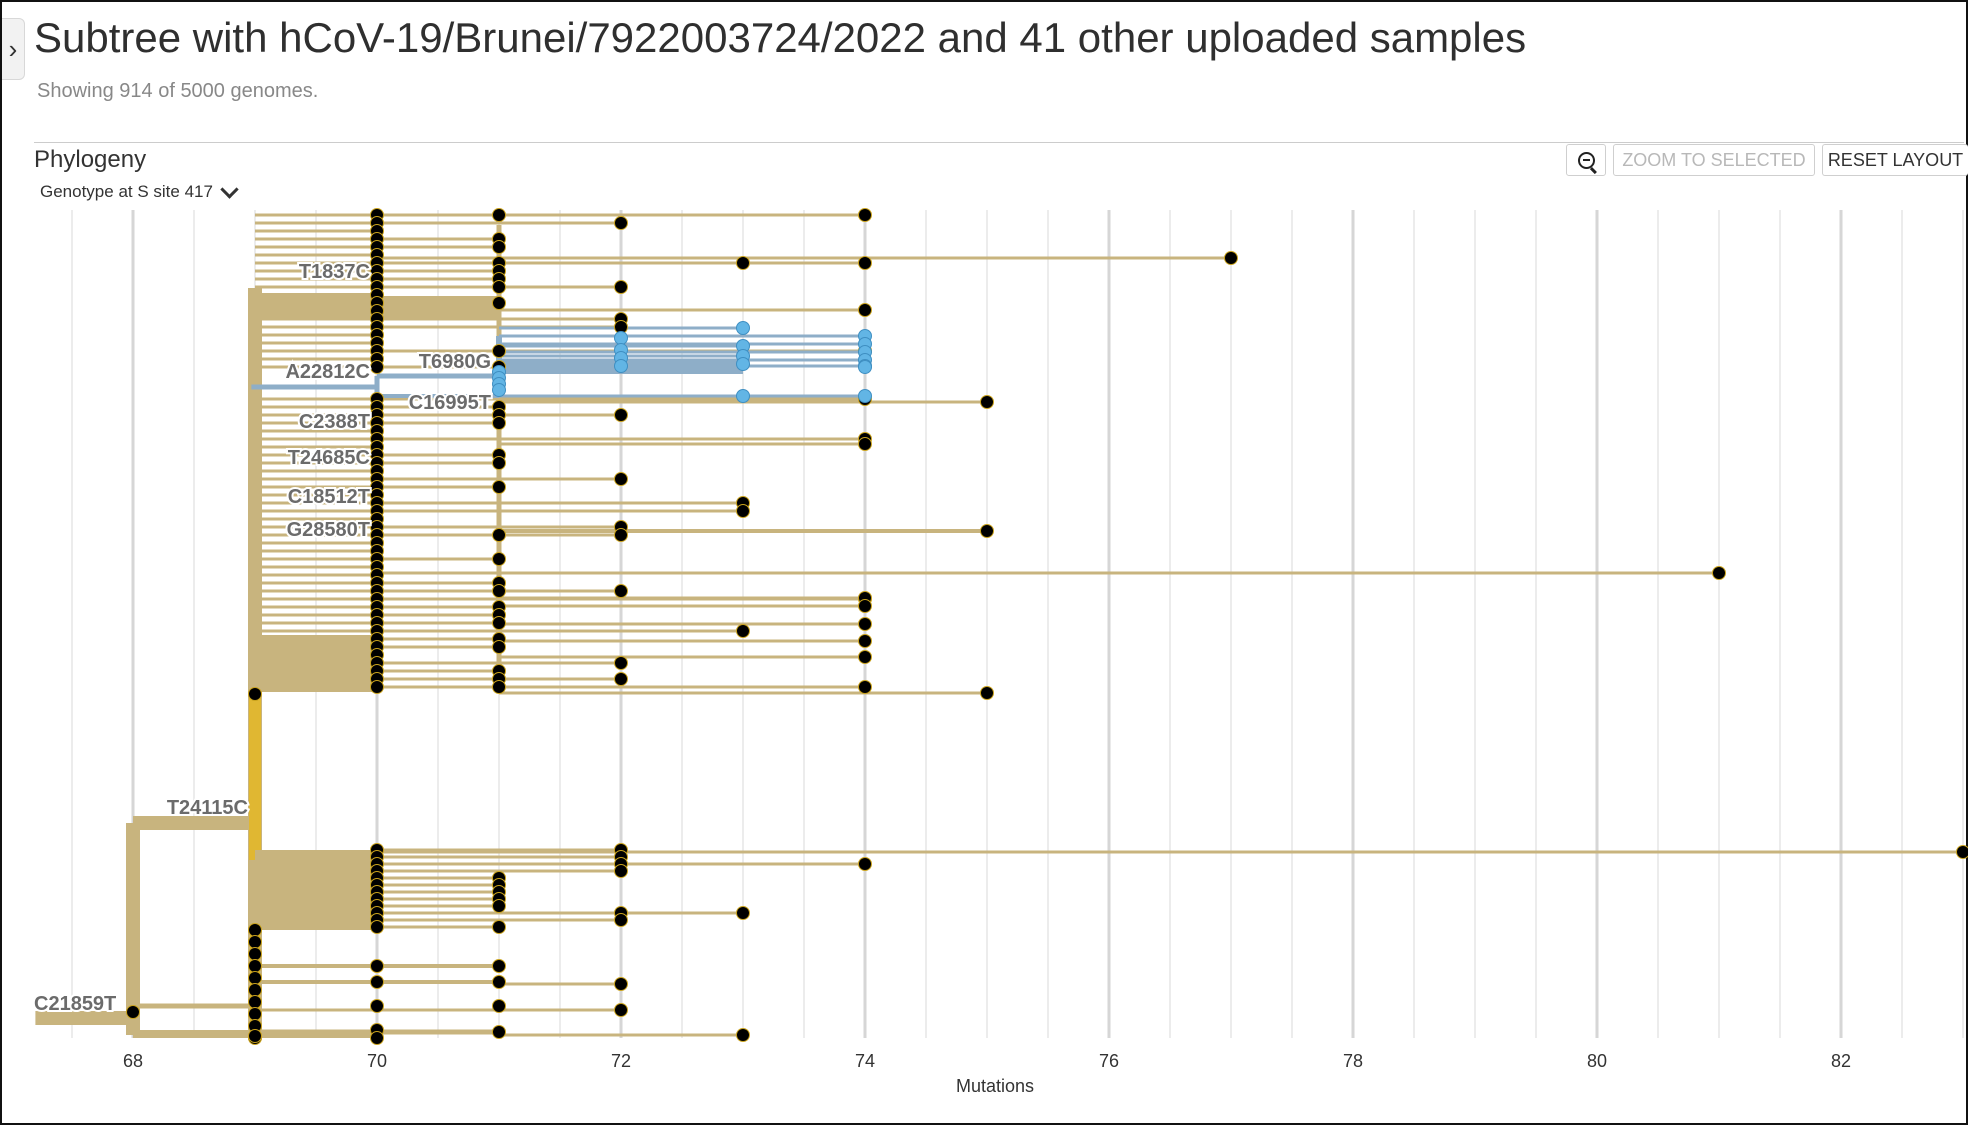  What do you see at coordinates (13, 49) in the screenshot?
I see `sidebar-toggle-button: ›` at bounding box center [13, 49].